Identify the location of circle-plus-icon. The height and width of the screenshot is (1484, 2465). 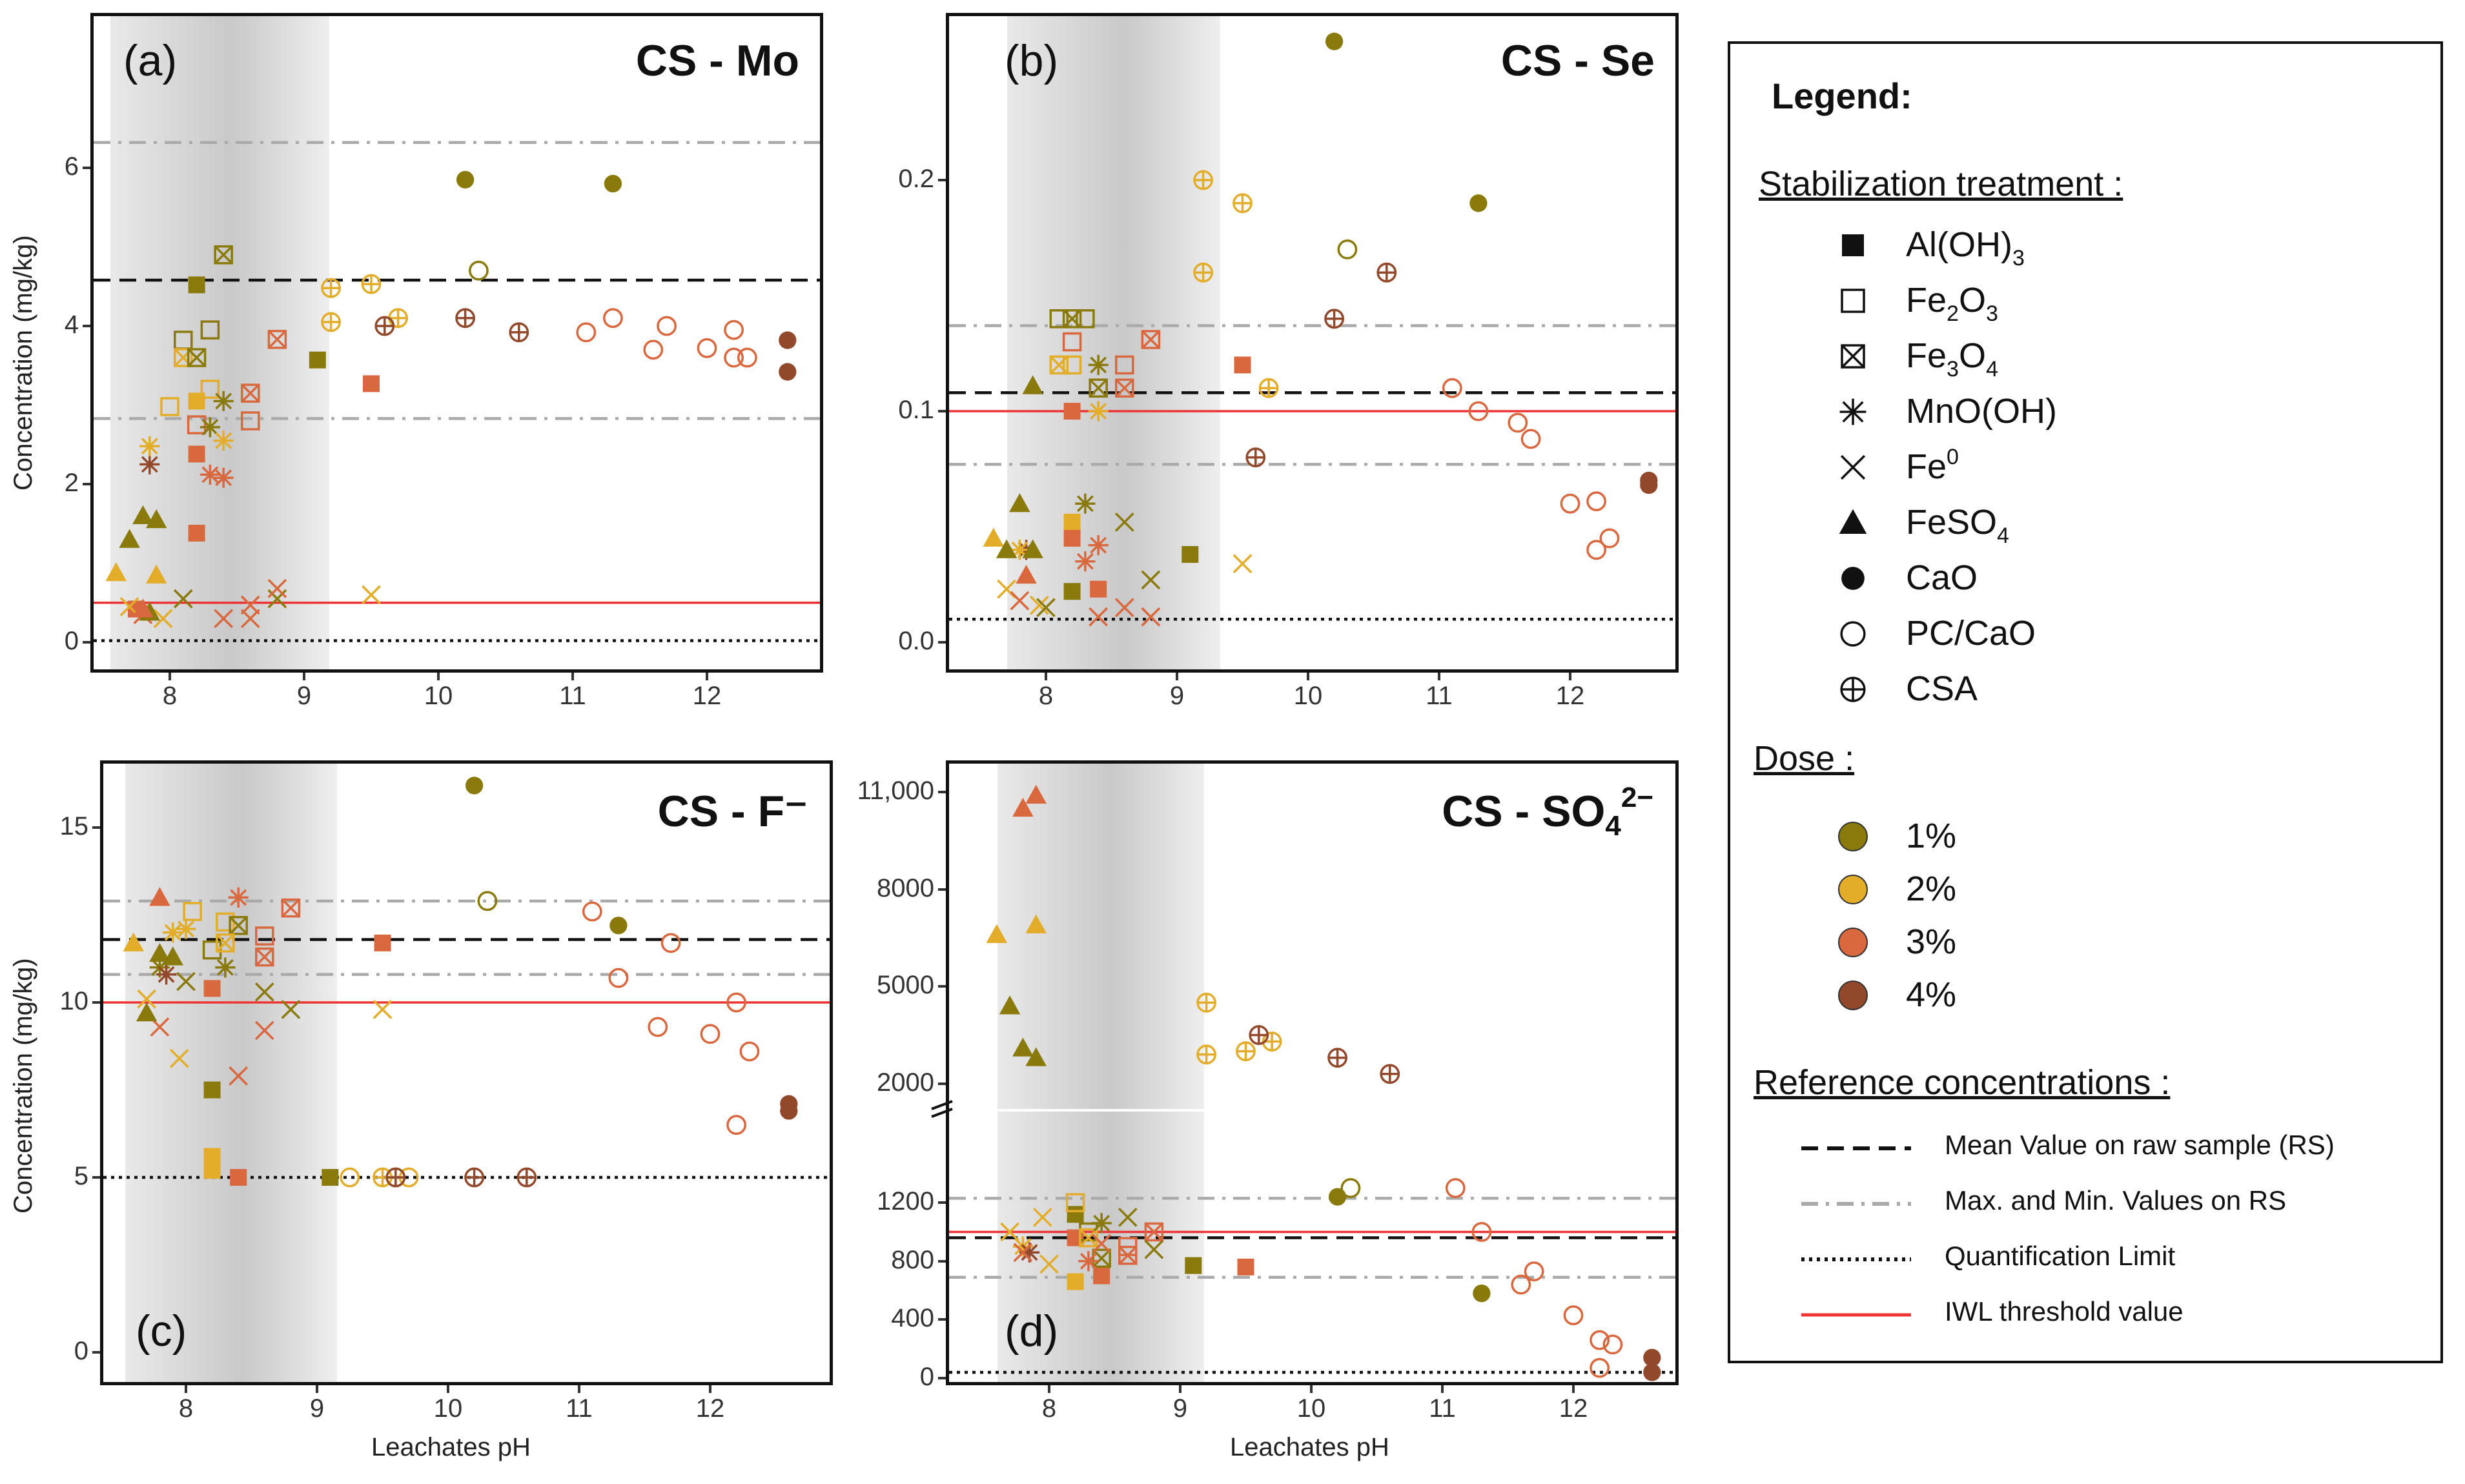
(1853, 689).